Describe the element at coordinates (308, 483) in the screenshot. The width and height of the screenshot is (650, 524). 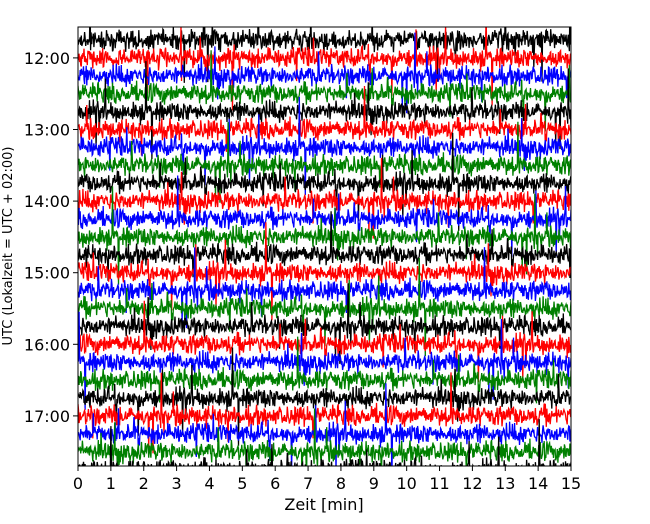
I see `x-tick-label: 7` at that location.